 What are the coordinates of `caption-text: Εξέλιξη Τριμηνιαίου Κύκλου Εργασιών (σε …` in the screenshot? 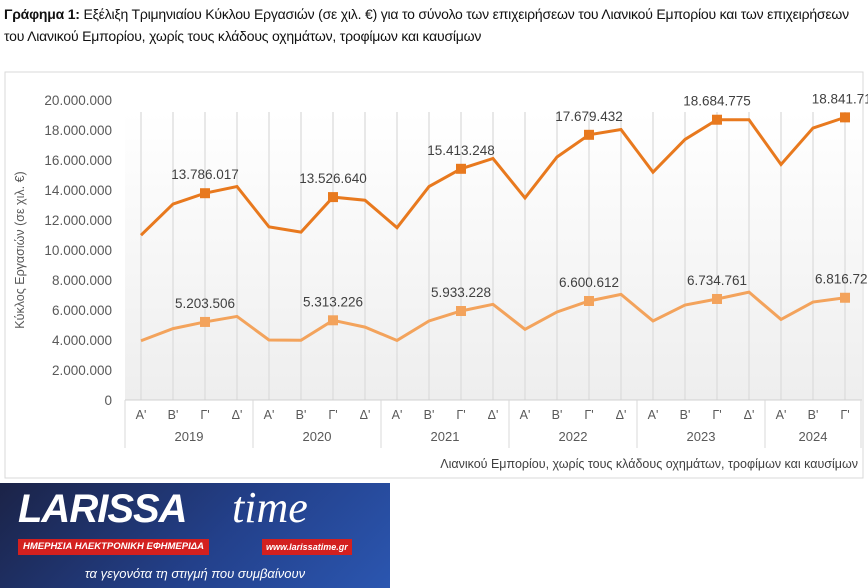 It's located at (426, 25).